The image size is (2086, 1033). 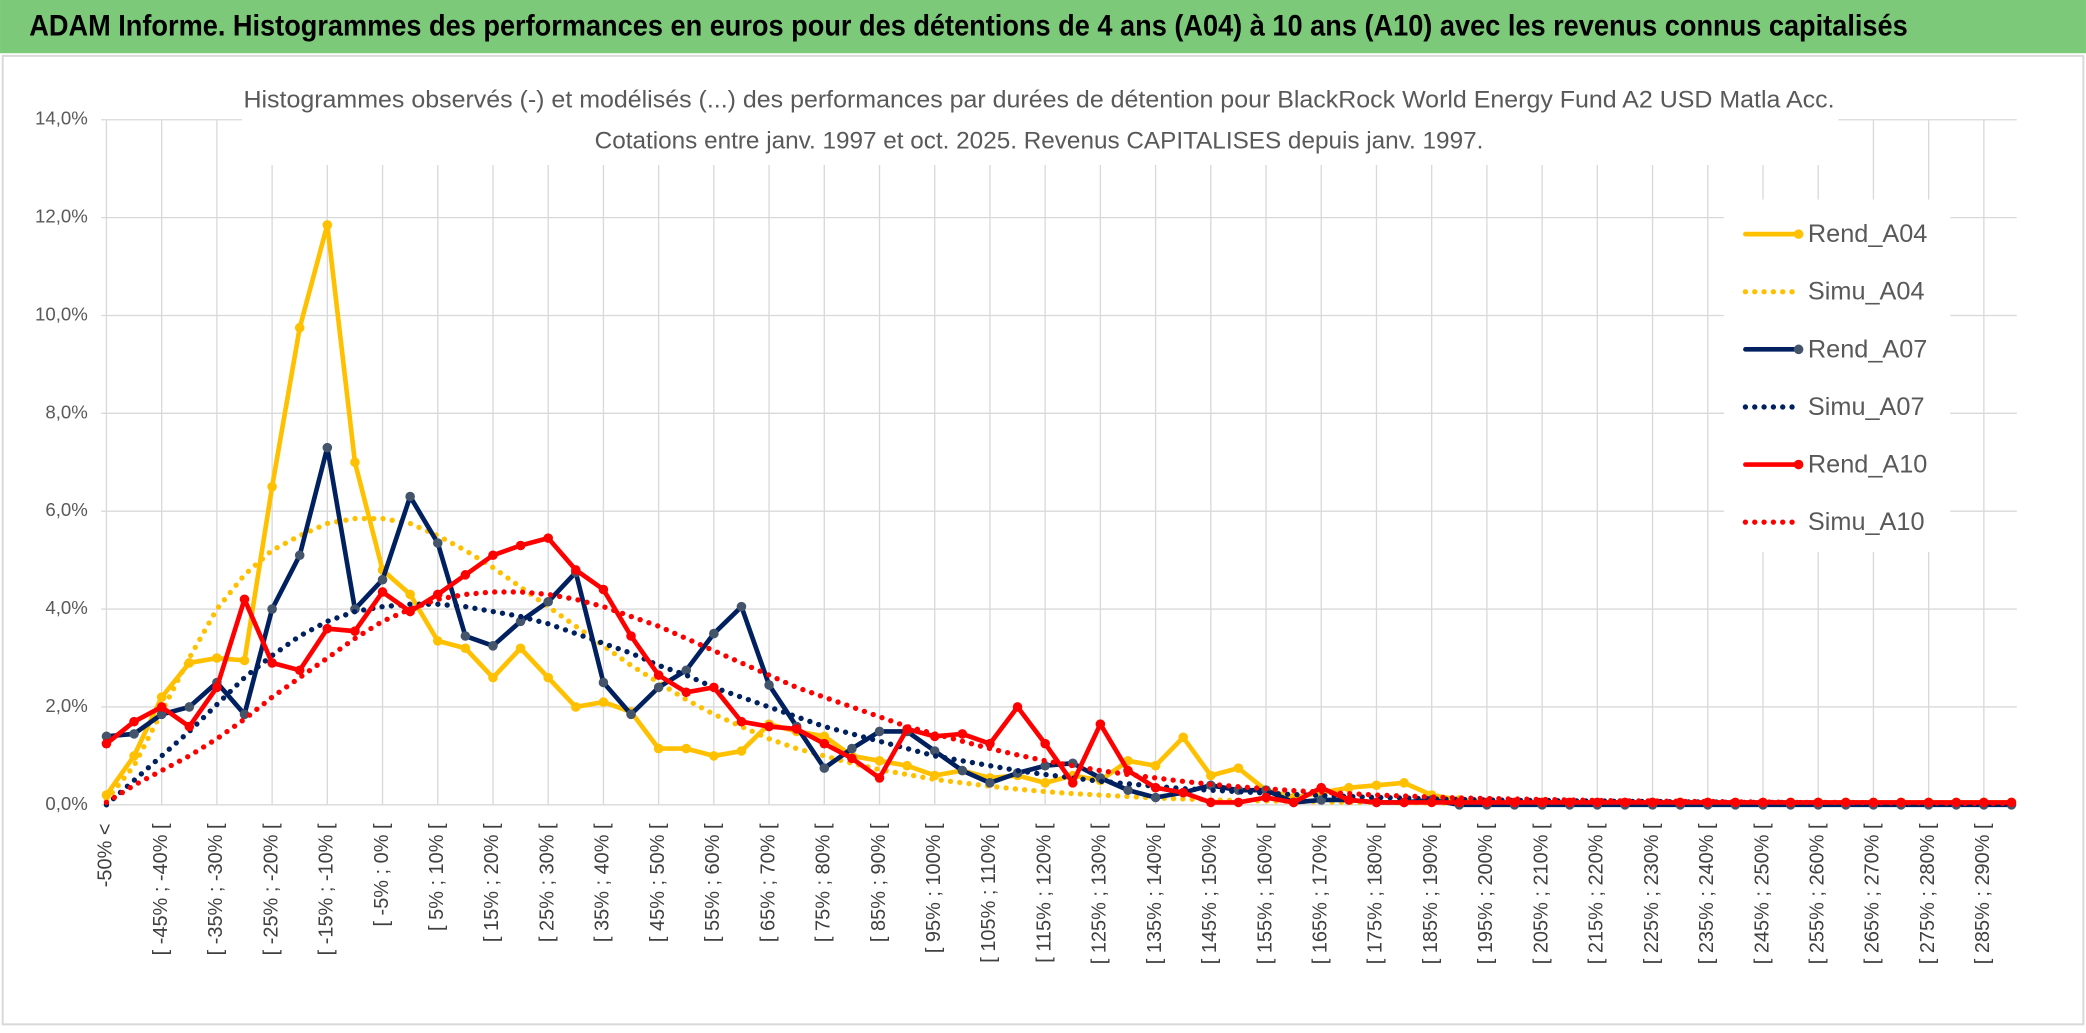 What do you see at coordinates (492, 882) in the screenshot?
I see `x-tick-label: [ 15% ; 20% [` at bounding box center [492, 882].